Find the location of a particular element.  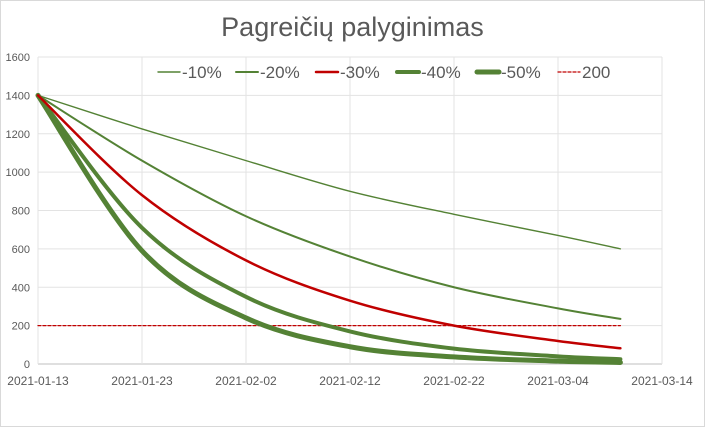

y-tick-label: 800 is located at coordinates (21, 212).